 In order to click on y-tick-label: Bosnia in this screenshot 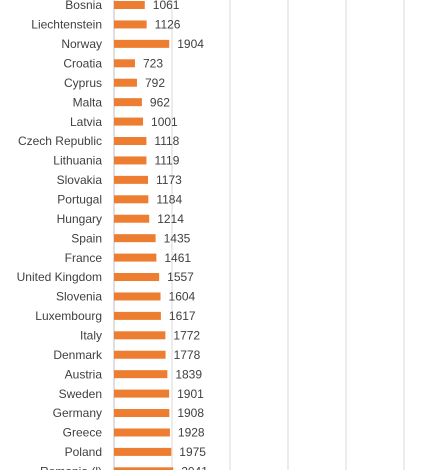, I will do `click(83, 6)`.